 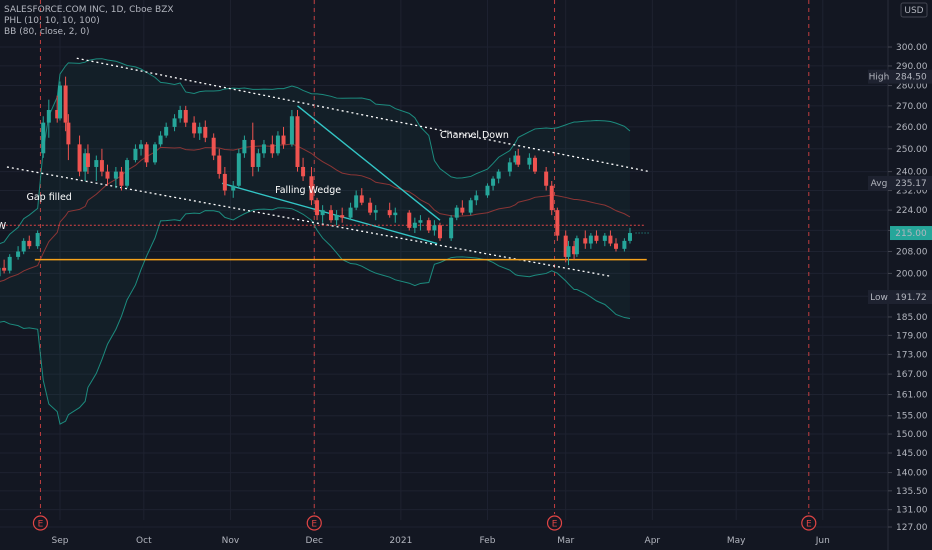 What do you see at coordinates (912, 492) in the screenshot?
I see `y-tick-label: 135.50` at bounding box center [912, 492].